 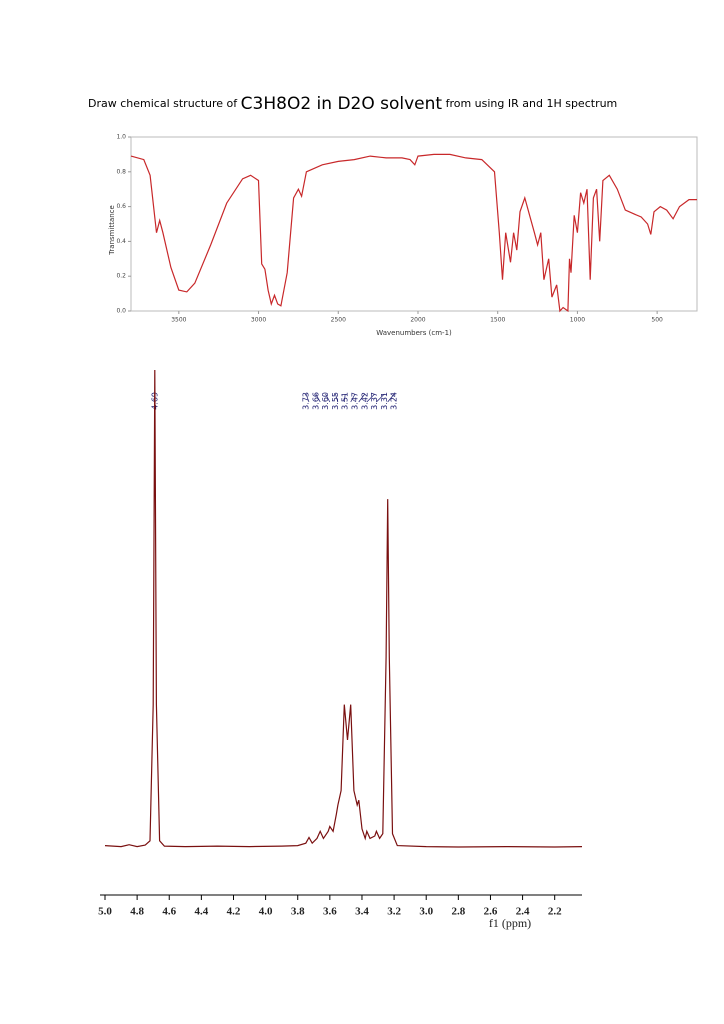 What do you see at coordinates (338, 320) in the screenshot?
I see `x-tick-label: 2500` at bounding box center [338, 320].